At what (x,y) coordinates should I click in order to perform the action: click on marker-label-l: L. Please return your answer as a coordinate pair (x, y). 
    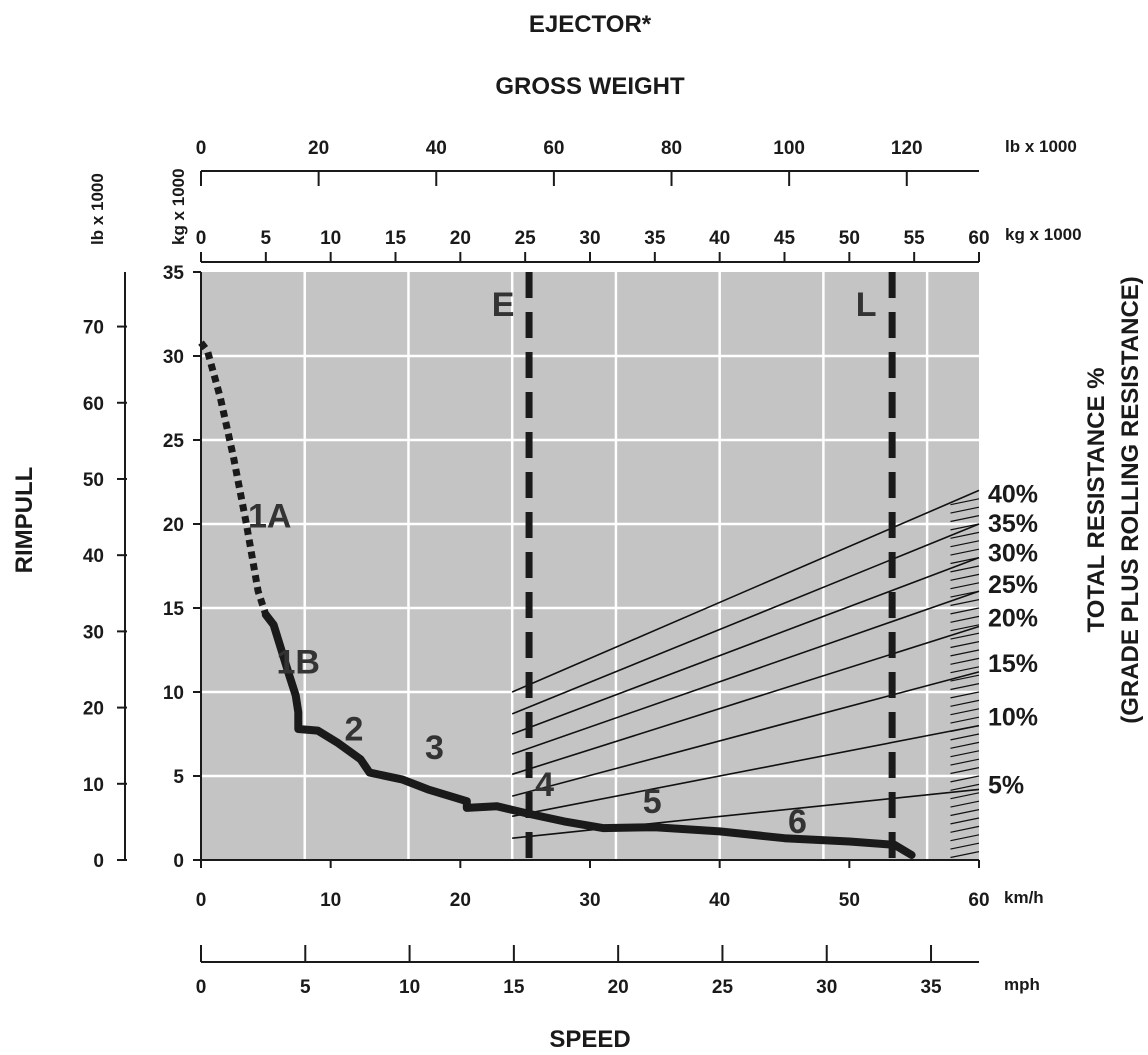
    Looking at the image, I should click on (866, 305).